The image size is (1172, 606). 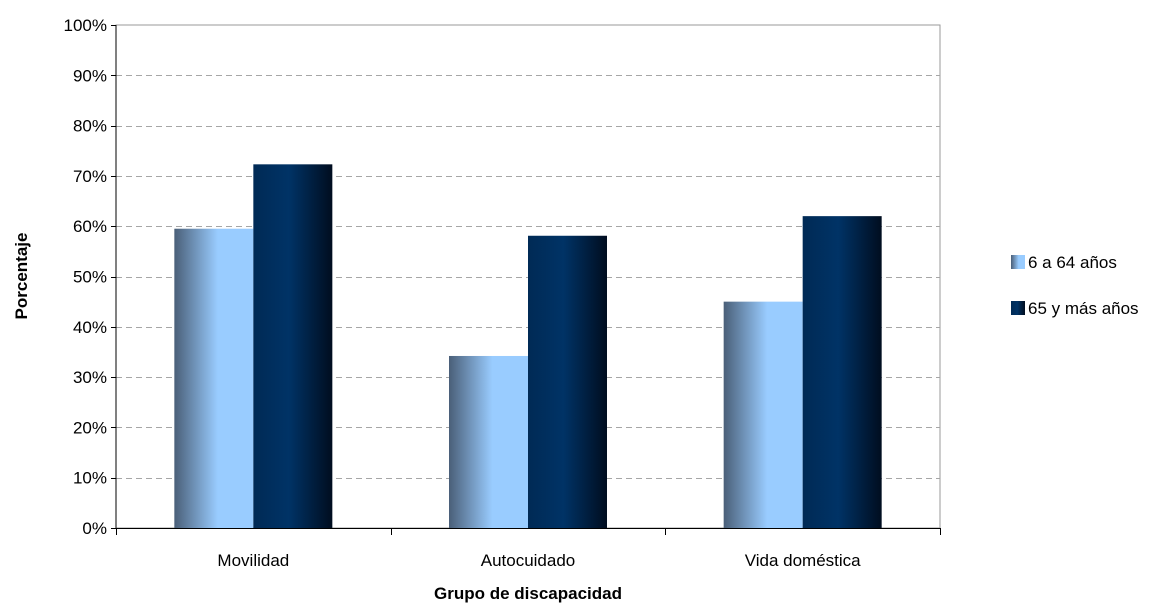 What do you see at coordinates (293, 346) in the screenshot?
I see `bar-series-2-movilidad` at bounding box center [293, 346].